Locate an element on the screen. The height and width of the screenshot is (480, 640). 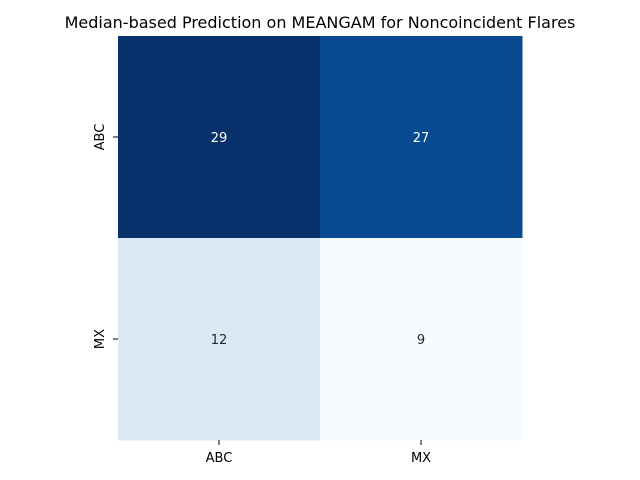
y-tick-label: MX is located at coordinates (100, 339).